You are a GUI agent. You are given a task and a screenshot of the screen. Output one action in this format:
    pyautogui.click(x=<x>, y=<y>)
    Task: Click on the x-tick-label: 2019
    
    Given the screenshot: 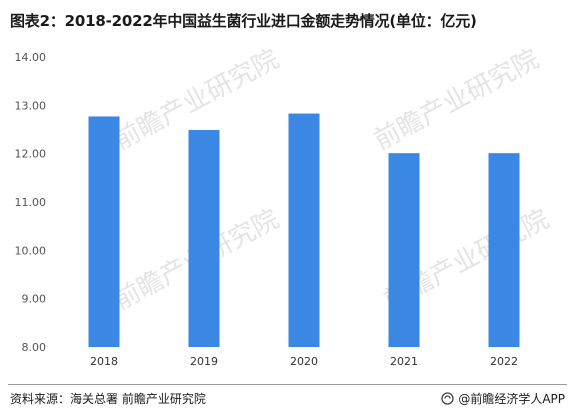 What is the action you would take?
    pyautogui.click(x=204, y=361)
    